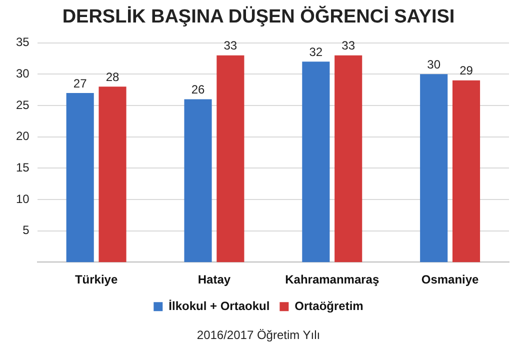 This screenshot has width=523, height=349. I want to click on data-label: 32, so click(316, 51).